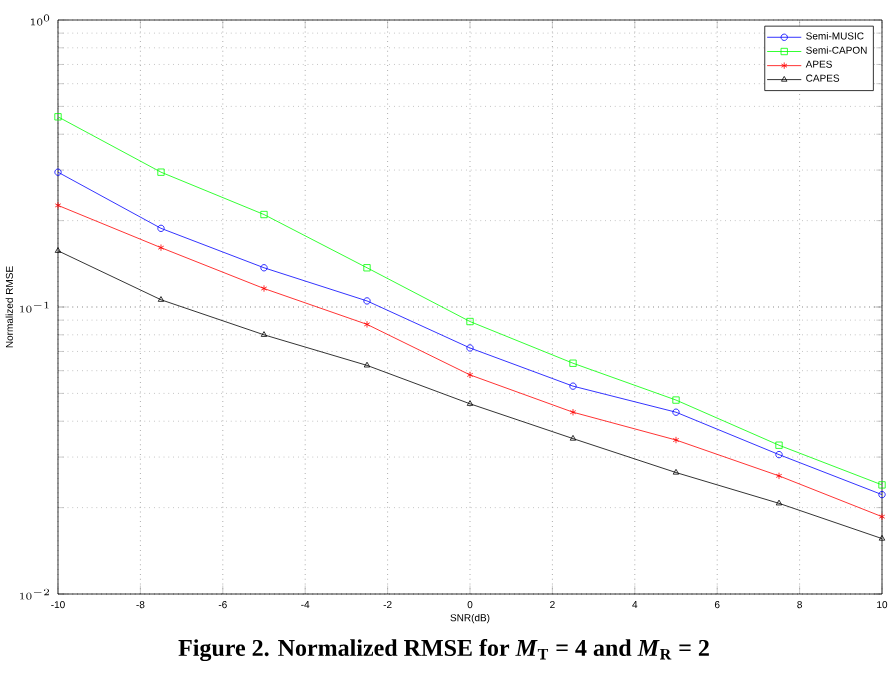  What do you see at coordinates (35, 594) in the screenshot?
I see `y-tick-label: $10^{-2}$` at bounding box center [35, 594].